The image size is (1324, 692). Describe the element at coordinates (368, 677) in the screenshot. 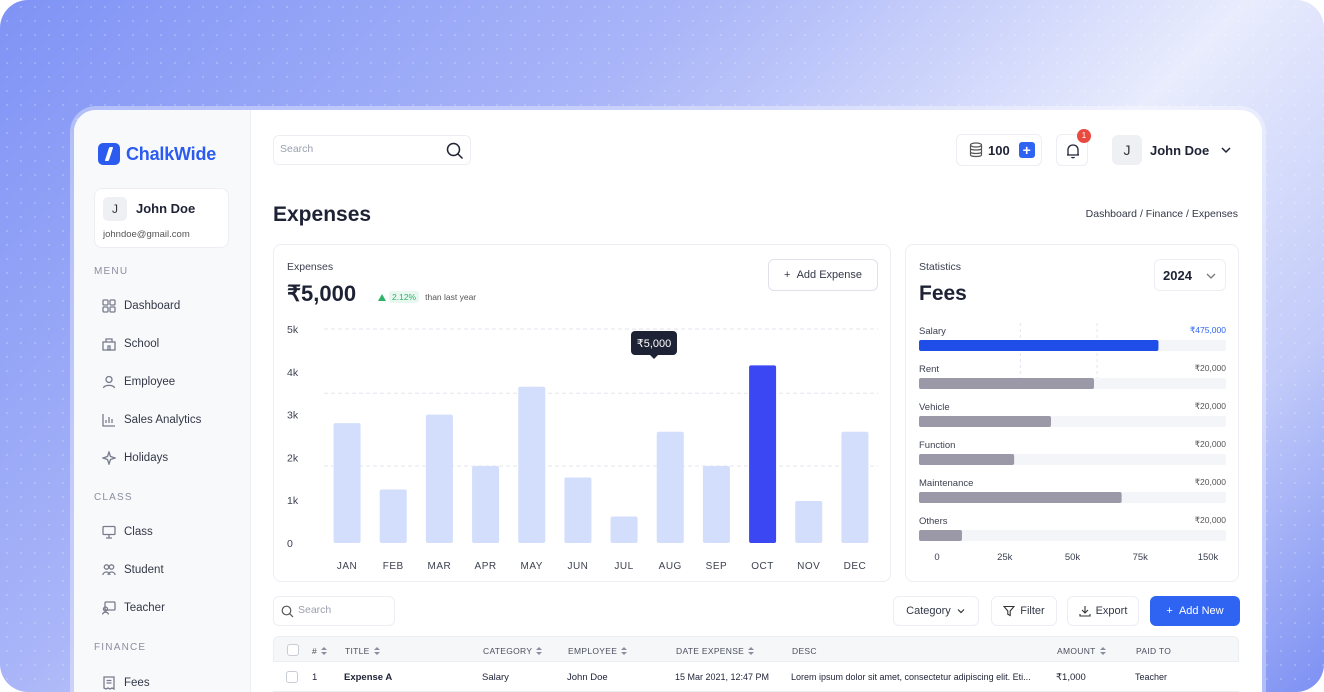

I see `cell-title: Expense A` at that location.